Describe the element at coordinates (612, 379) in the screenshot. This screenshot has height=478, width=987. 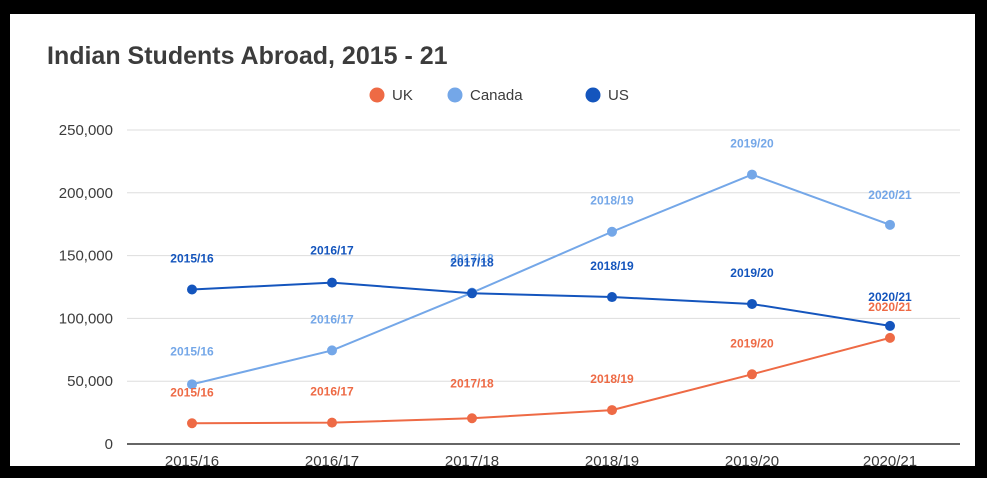
I see `data-label-uk: 2018/19` at that location.